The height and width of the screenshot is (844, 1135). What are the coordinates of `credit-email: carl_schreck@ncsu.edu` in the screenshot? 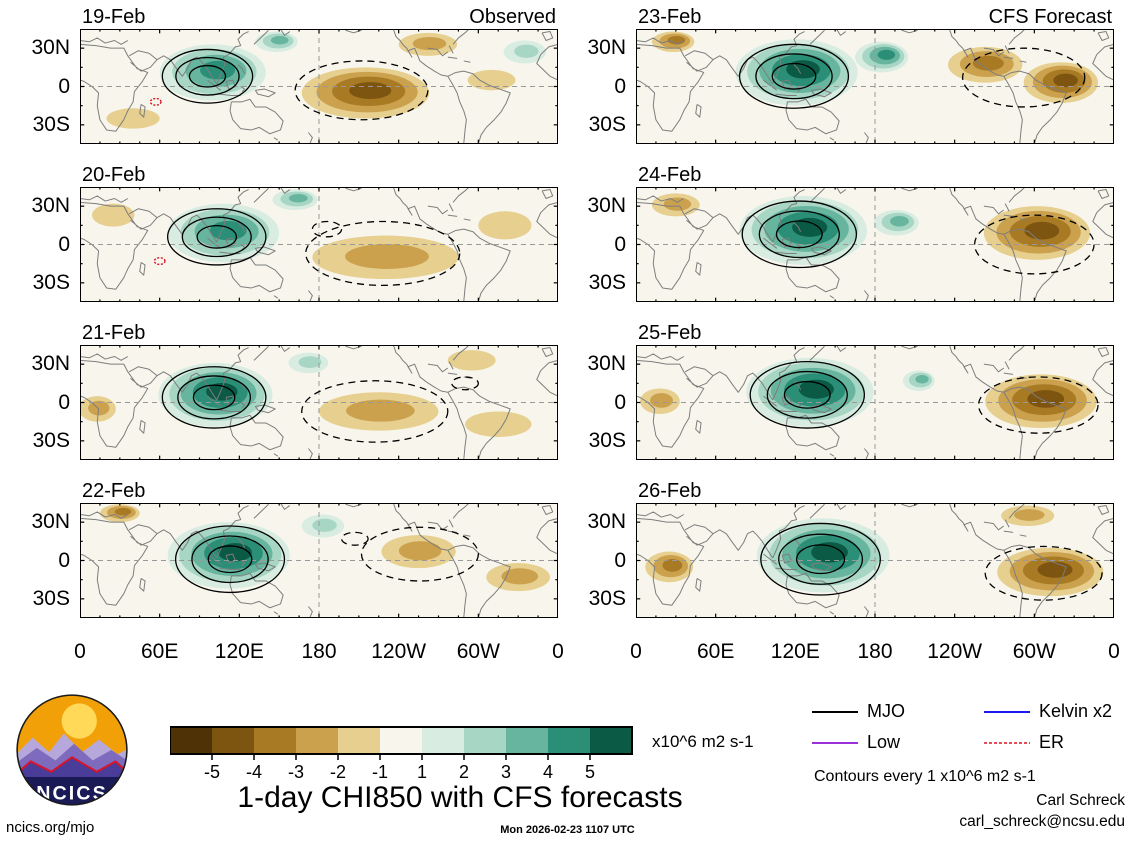 It's located at (1042, 821).